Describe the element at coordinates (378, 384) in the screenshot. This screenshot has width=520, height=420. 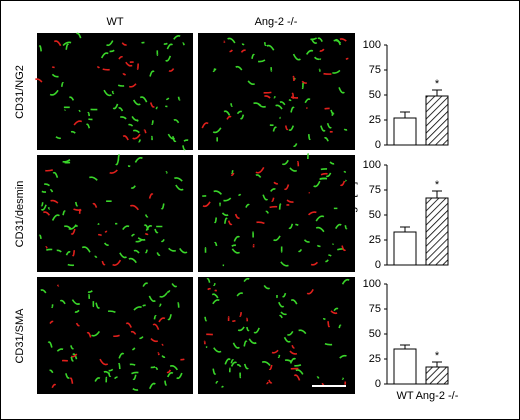
I see `y-tick-label: 0` at that location.